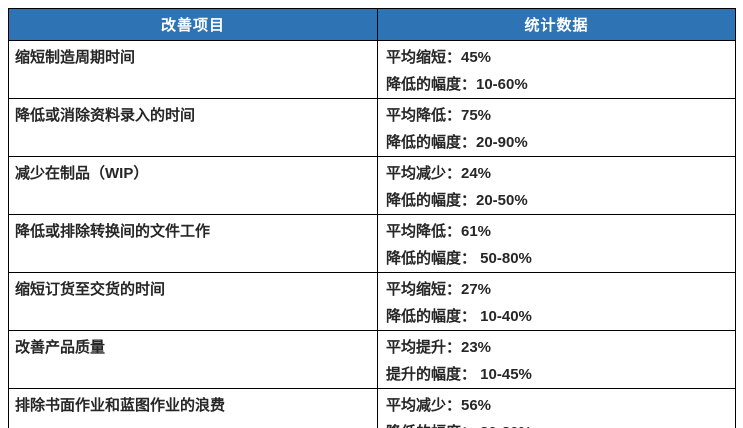 This screenshot has width=743, height=428. I want to click on stat-line-average: 平均减少：56%, so click(439, 405).